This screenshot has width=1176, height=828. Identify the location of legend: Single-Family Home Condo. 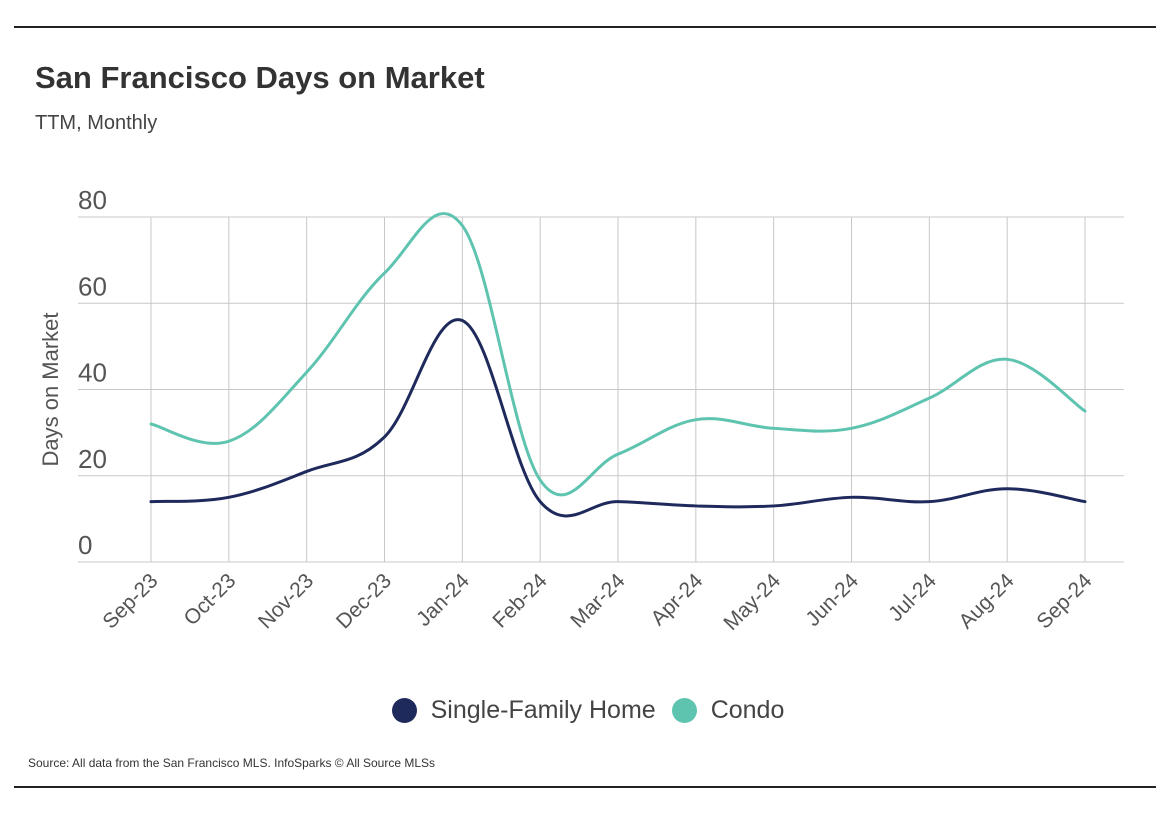
(588, 710).